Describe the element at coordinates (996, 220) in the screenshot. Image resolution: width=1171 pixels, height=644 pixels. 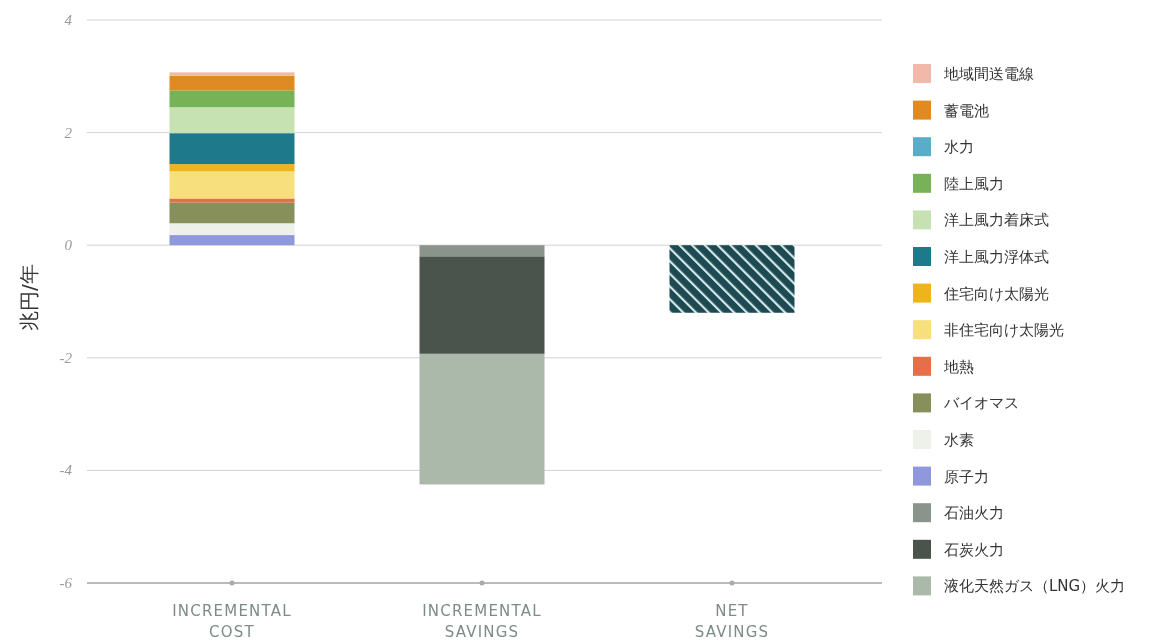
I see `legend-label: 洋上風力着床式` at that location.